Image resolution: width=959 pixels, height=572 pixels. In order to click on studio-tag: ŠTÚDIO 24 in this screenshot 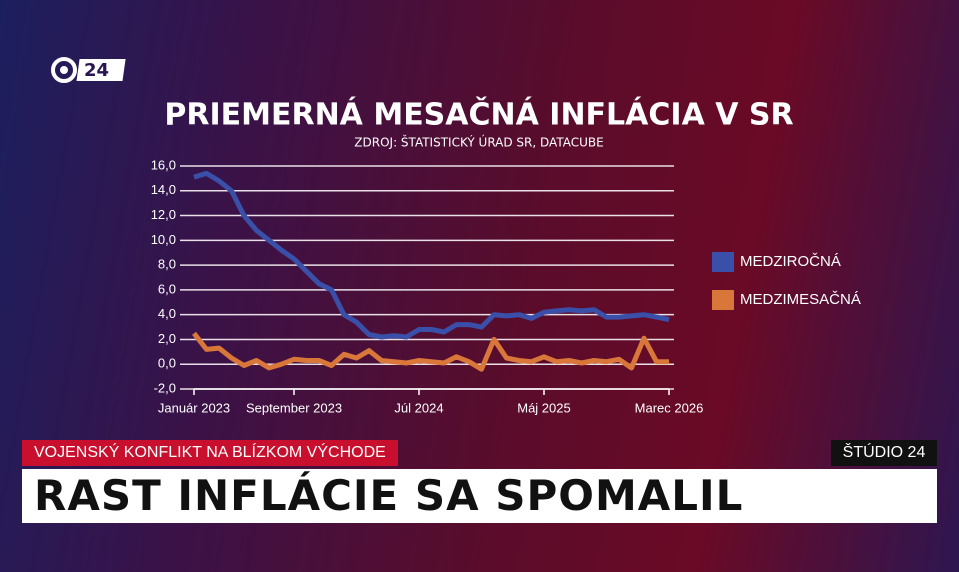, I will do `click(884, 453)`.